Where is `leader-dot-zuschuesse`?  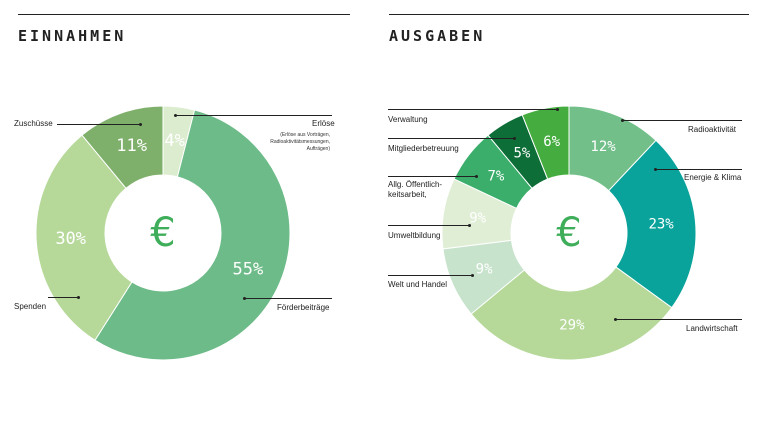 leader-dot-zuschuesse is located at coordinates (140, 124).